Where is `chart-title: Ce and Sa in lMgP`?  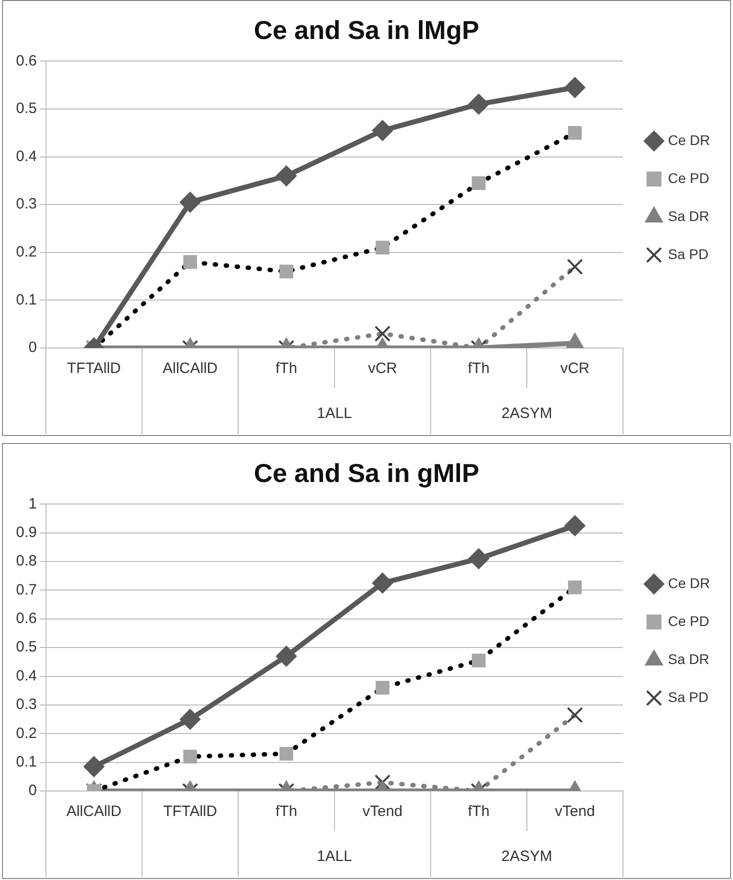 chart-title: Ce and Sa in lMgP is located at coordinates (367, 29).